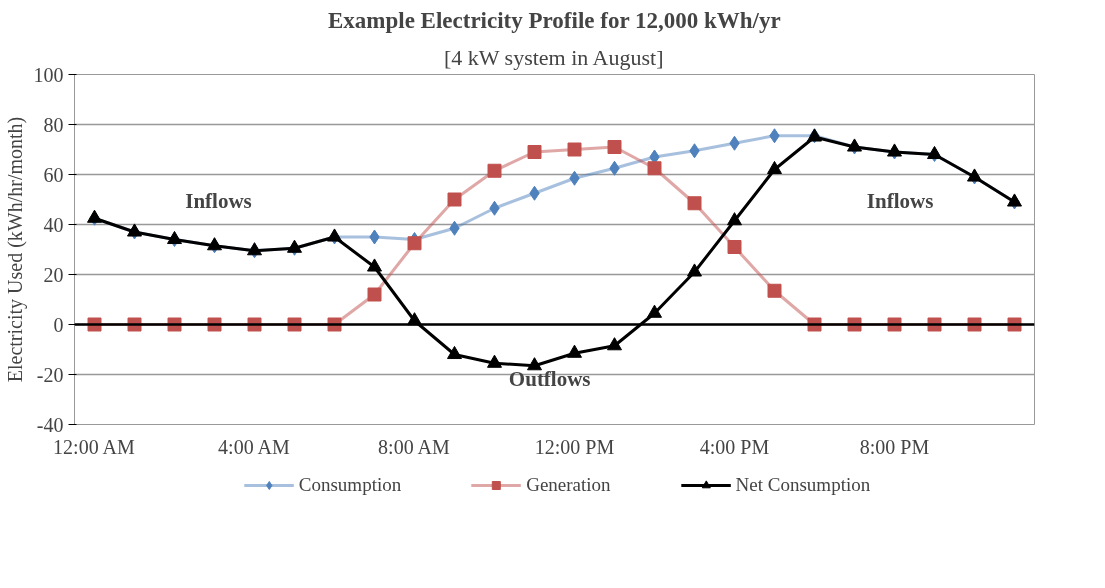 The height and width of the screenshot is (588, 1105). What do you see at coordinates (58, 324) in the screenshot?
I see `y-tick-label: 0` at bounding box center [58, 324].